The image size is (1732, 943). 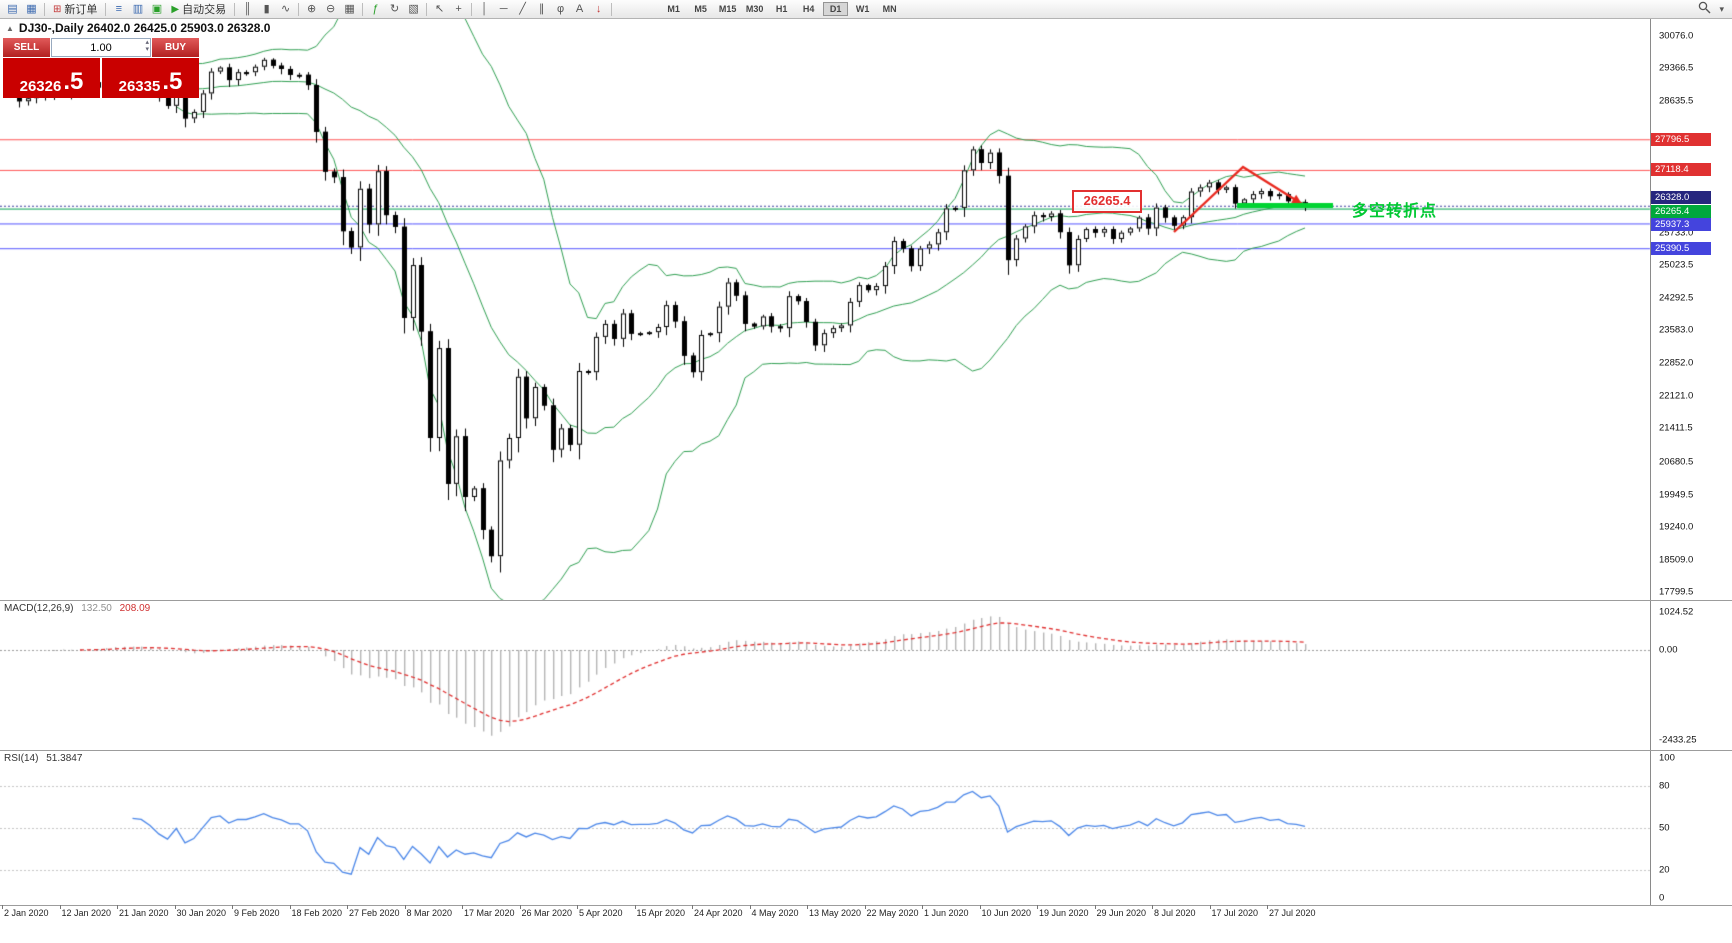 I want to click on new-order-button: ⊞ 新订单, so click(x=75, y=9).